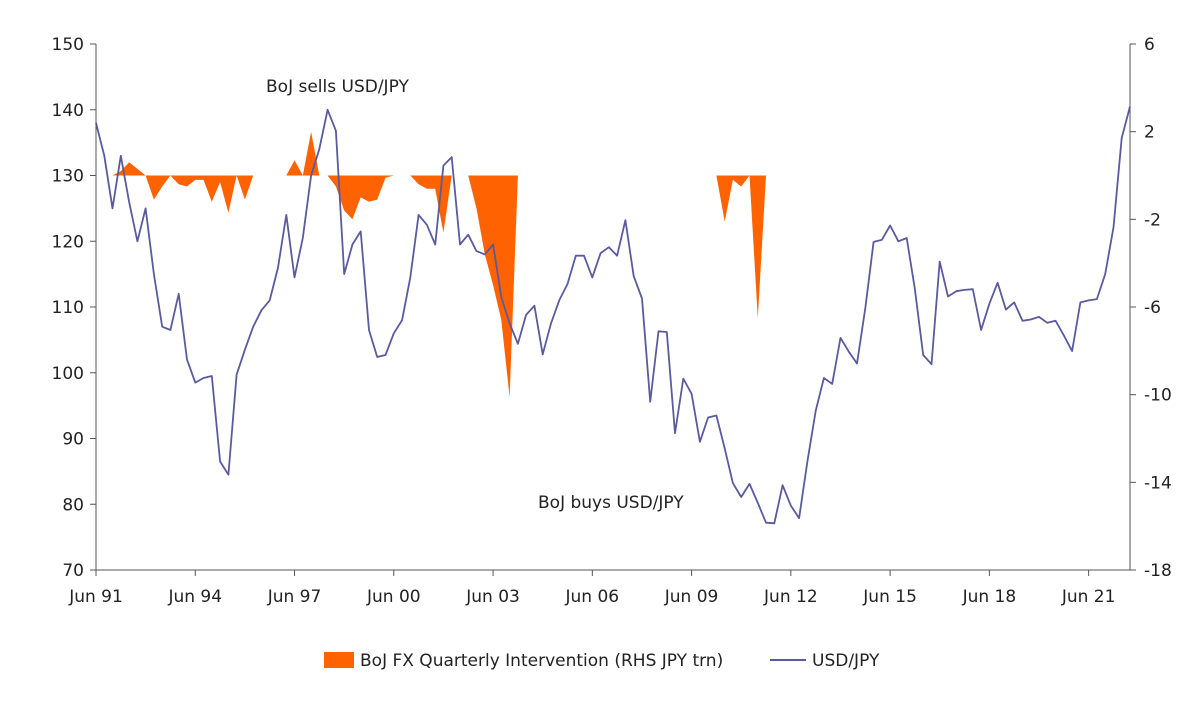  I want to click on right-tick-label: 2, so click(1149, 133).